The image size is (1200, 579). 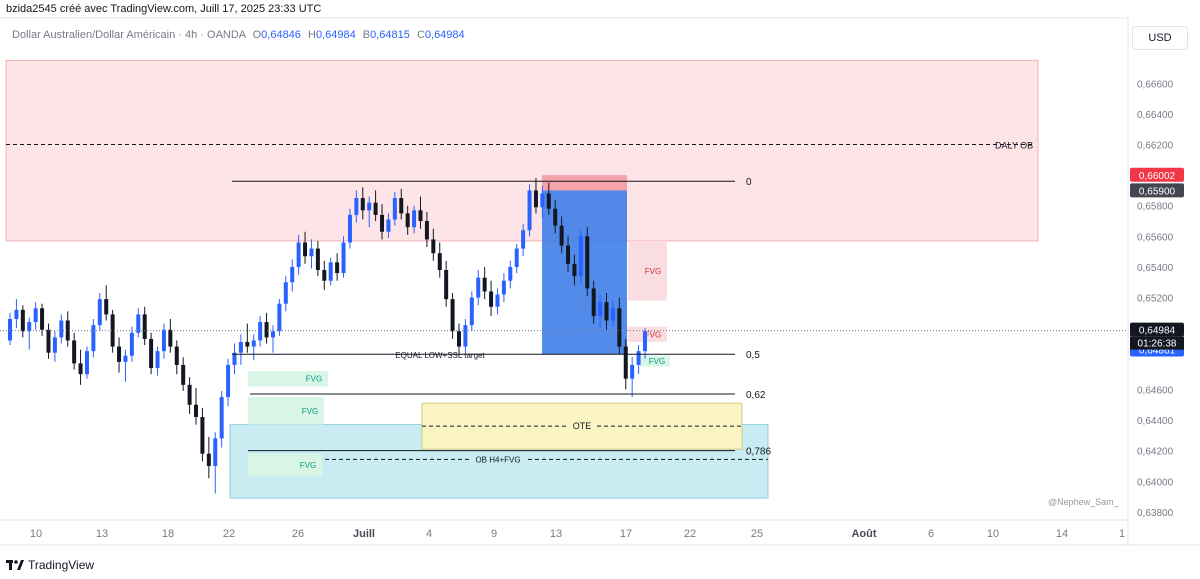 I want to click on fib-label-0: 0, so click(x=749, y=182).